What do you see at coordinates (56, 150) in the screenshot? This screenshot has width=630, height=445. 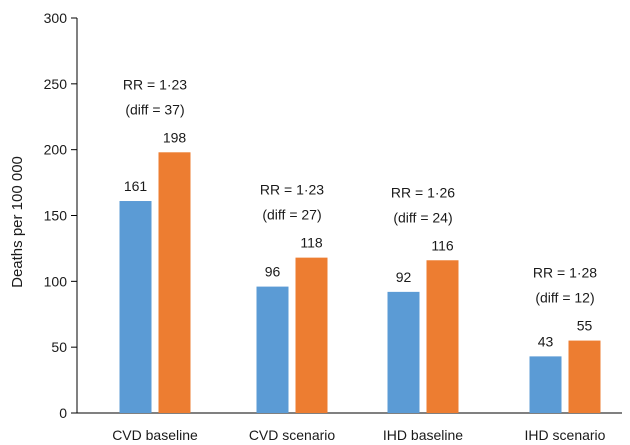 I see `y-tick-label: 200` at bounding box center [56, 150].